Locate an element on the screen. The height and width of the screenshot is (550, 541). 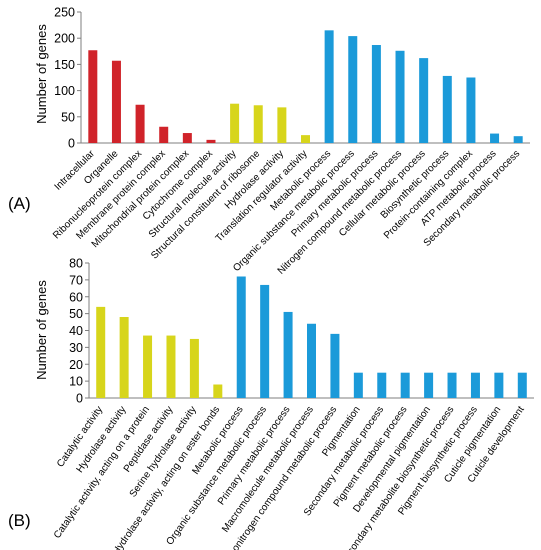
y-tick-label: 60 is located at coordinates (76, 297).